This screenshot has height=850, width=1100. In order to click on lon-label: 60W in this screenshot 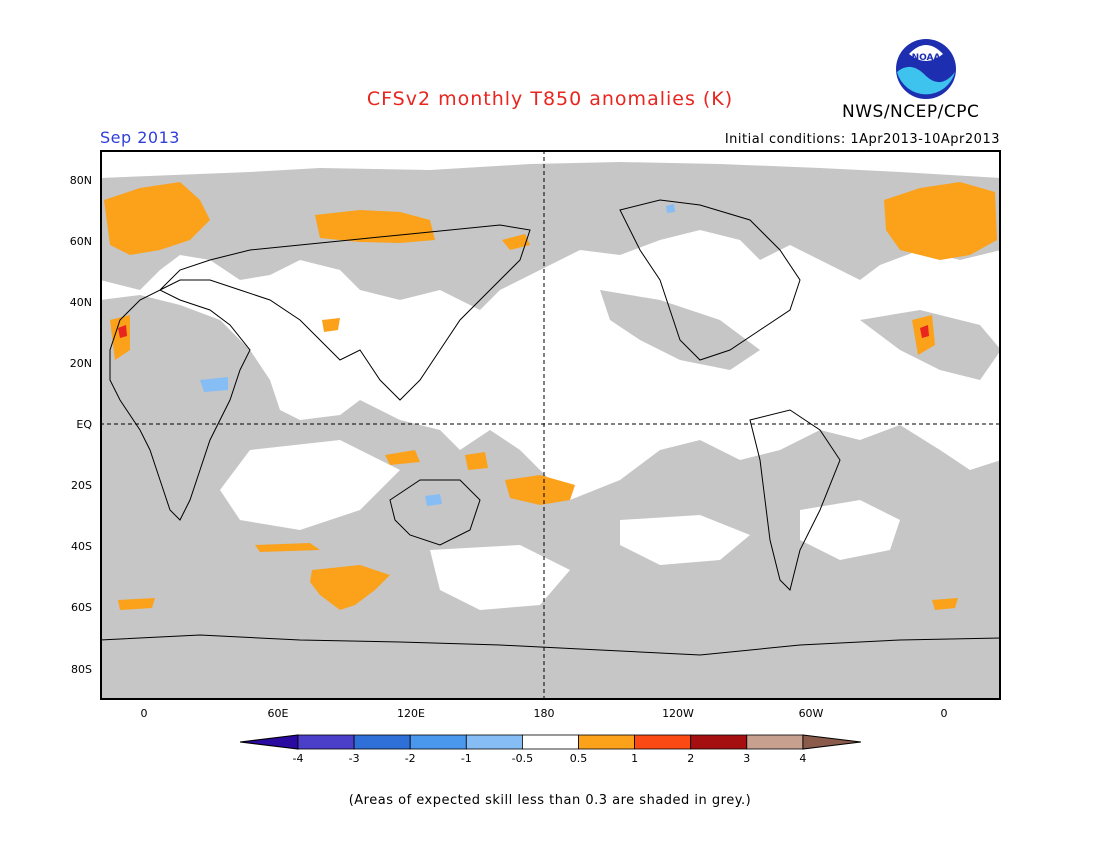, I will do `click(811, 713)`.